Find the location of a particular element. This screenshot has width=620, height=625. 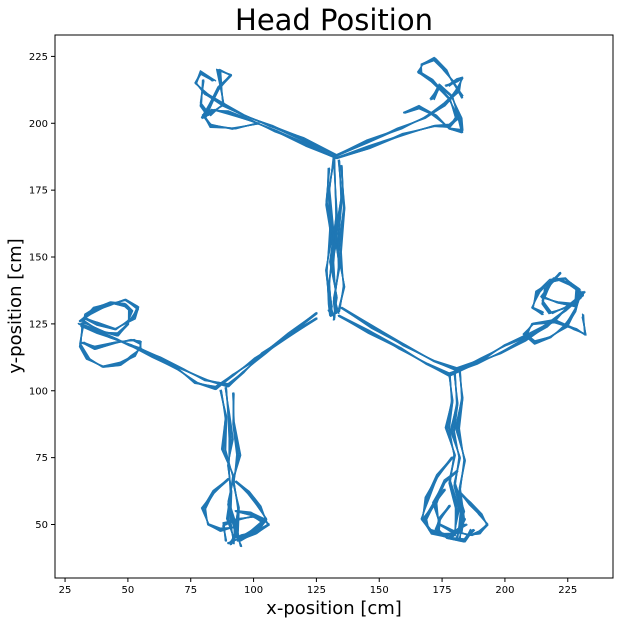

y-tick-label: 50 is located at coordinates (41, 525).